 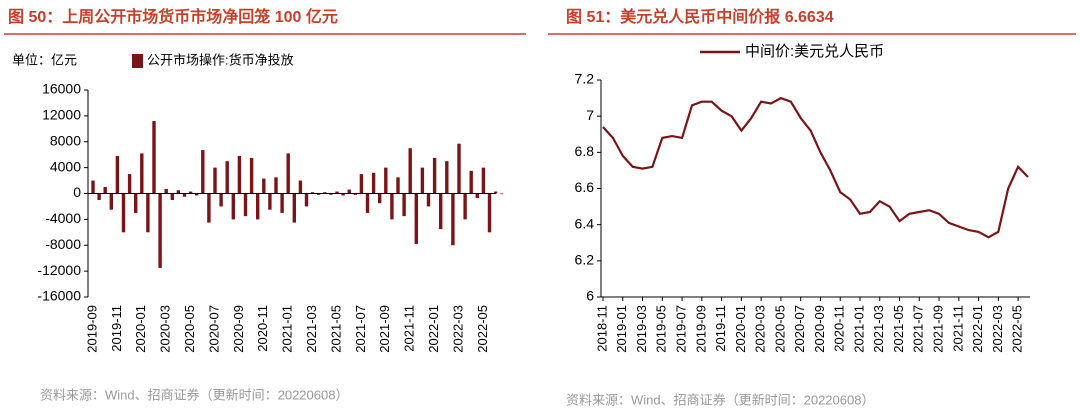 What do you see at coordinates (173, 16) in the screenshot?
I see `chart-title: 图 50：上周公开市场货币市场净回笼 100 亿元` at bounding box center [173, 16].